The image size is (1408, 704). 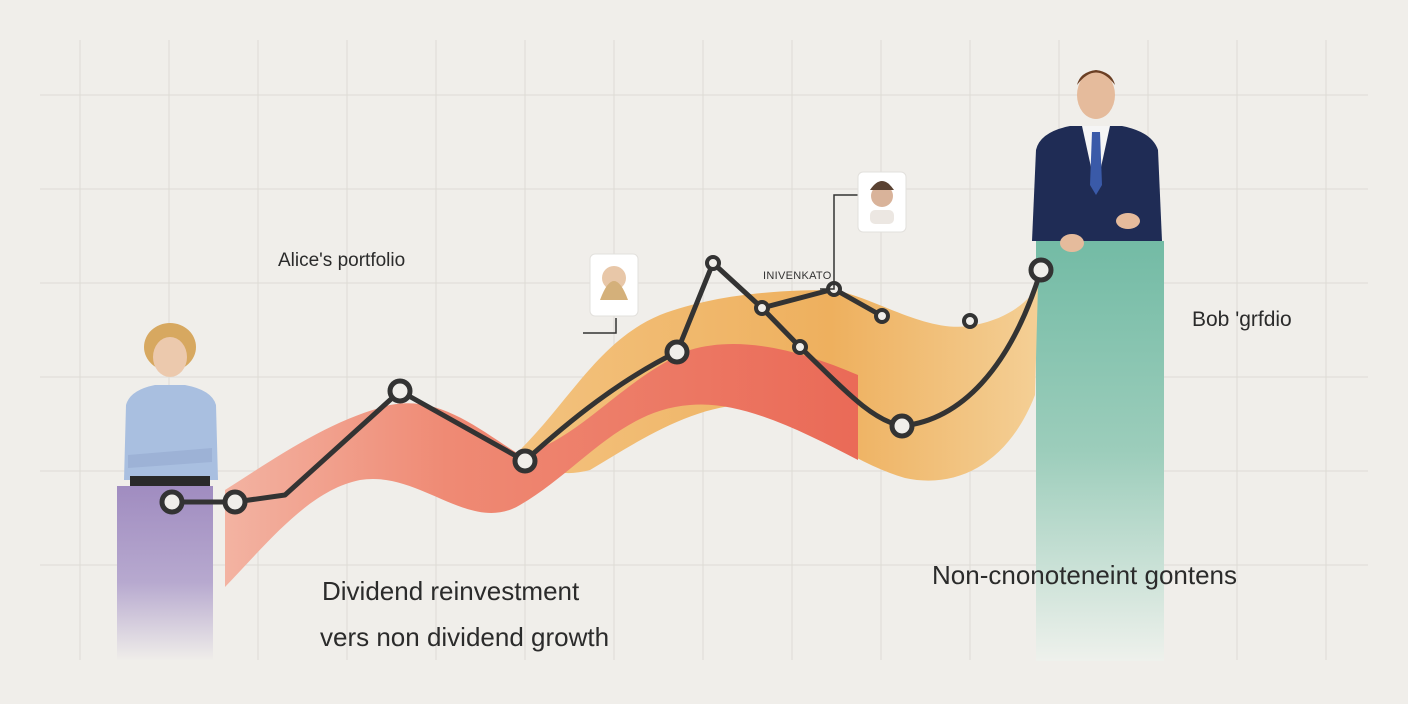 I want to click on bob-portfolio-label: Bob 'grfdio, so click(x=1242, y=319).